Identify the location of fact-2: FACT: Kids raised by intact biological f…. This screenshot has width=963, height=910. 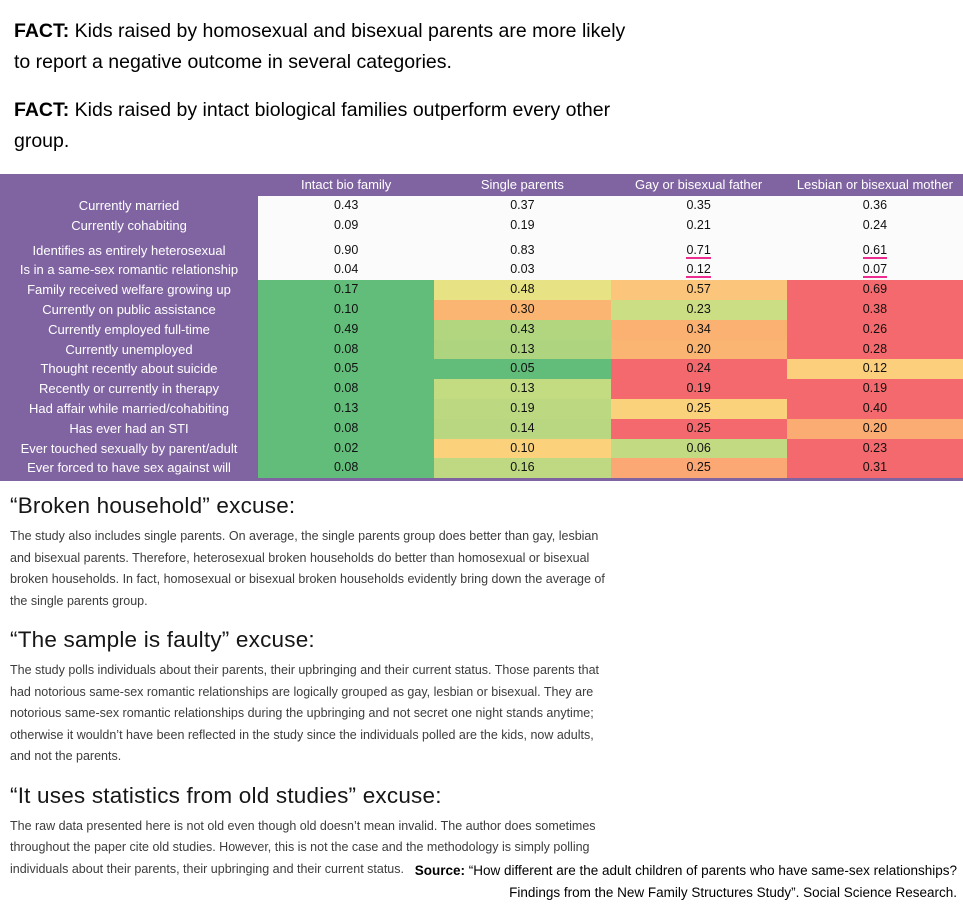
(323, 126).